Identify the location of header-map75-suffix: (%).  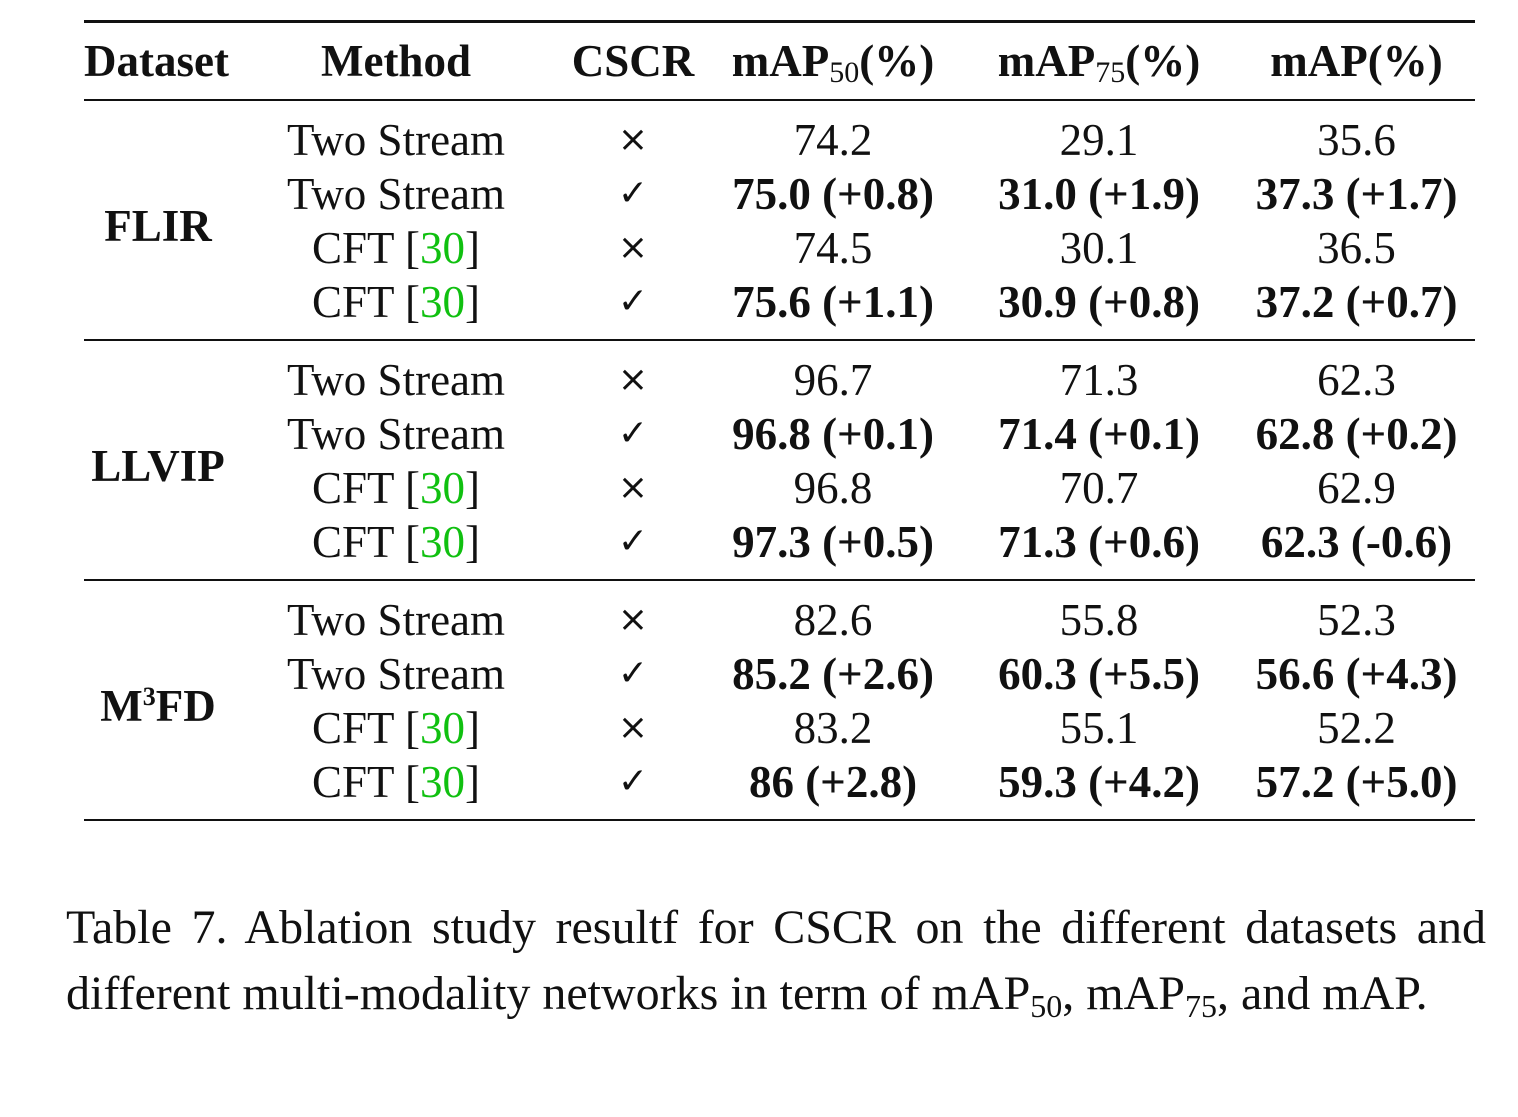
(1163, 61).